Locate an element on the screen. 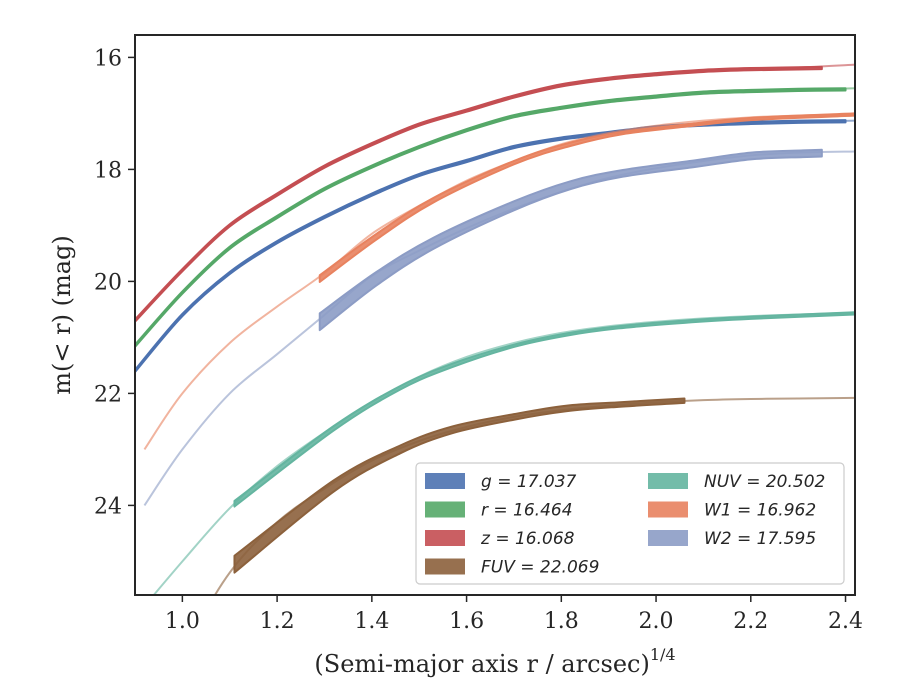 The height and width of the screenshot is (700, 900). x-axis-label-superscript: 1/4 is located at coordinates (663, 654).